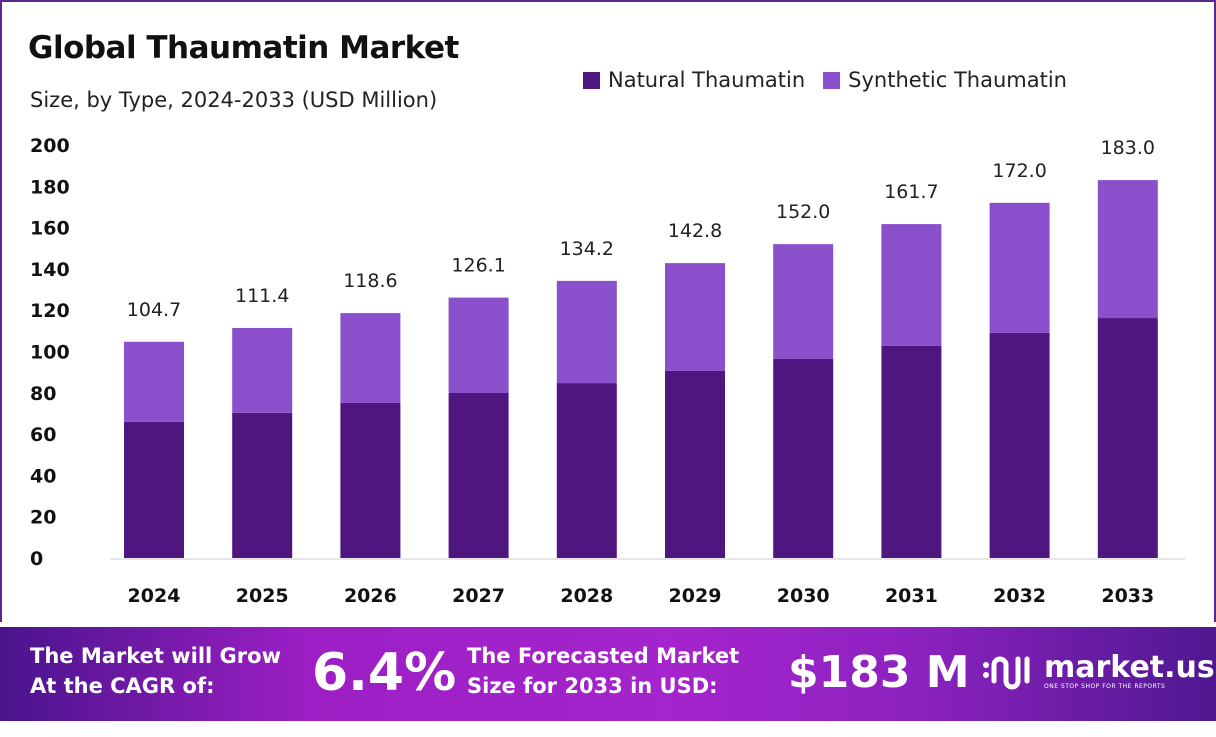 The image size is (1216, 737). What do you see at coordinates (43, 435) in the screenshot?
I see `y-tick-label: 60` at bounding box center [43, 435].